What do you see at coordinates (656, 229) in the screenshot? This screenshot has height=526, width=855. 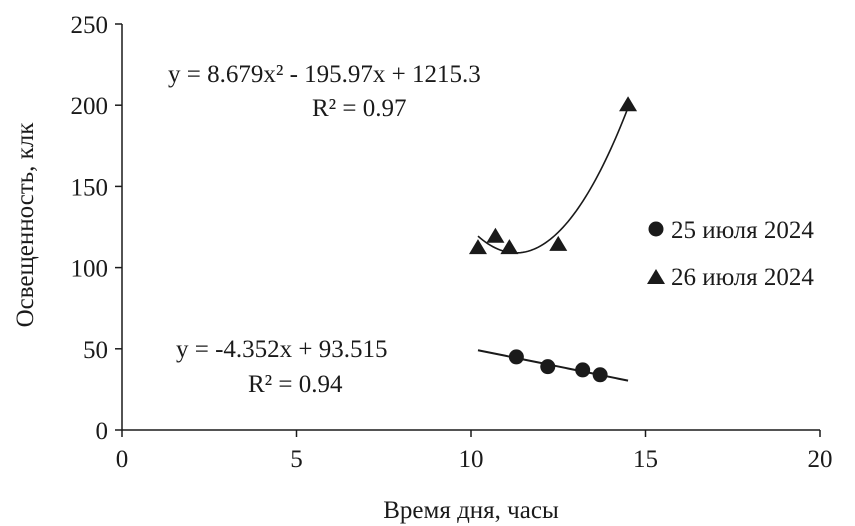 I see `legend-marker-circle` at bounding box center [656, 229].